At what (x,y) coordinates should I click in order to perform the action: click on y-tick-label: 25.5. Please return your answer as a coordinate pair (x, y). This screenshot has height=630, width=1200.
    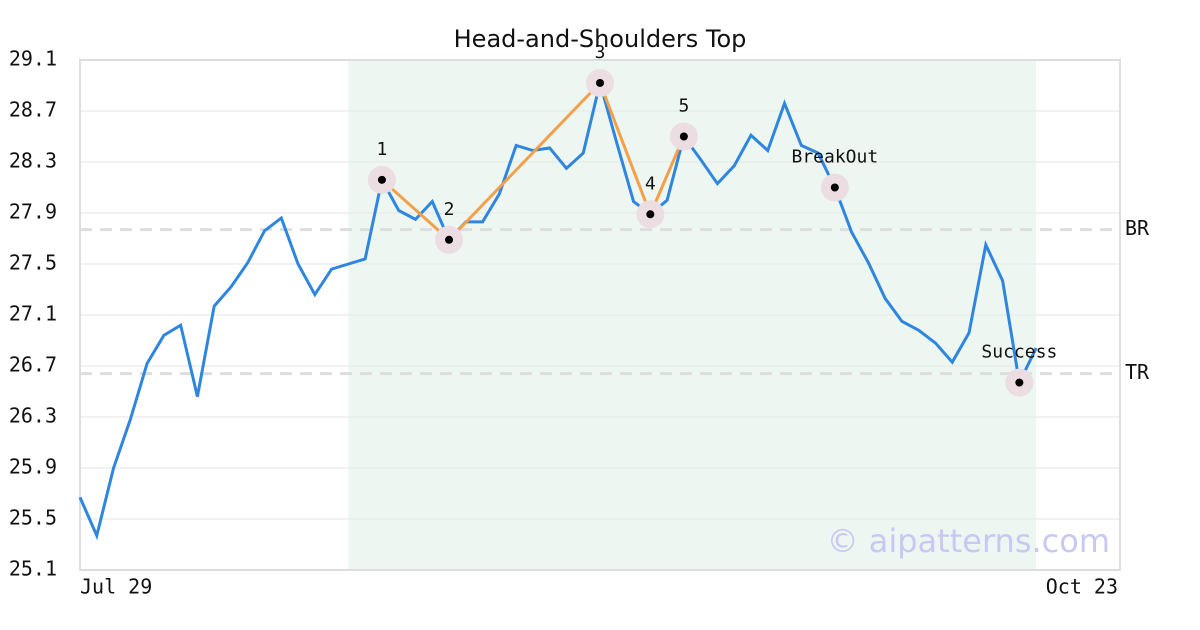
    Looking at the image, I should click on (33, 518).